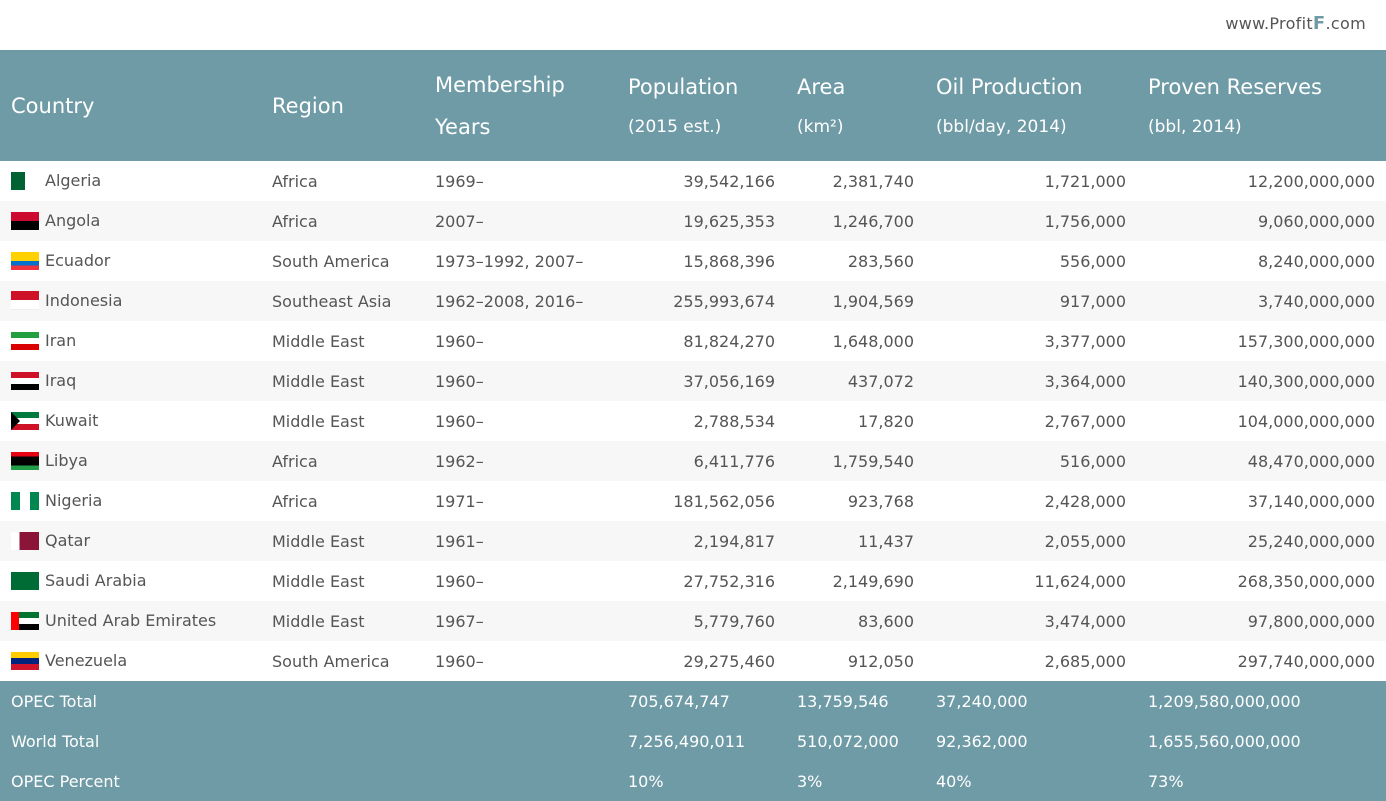 This screenshot has height=801, width=1386. I want to click on uae-flag-icon, so click(25, 620).